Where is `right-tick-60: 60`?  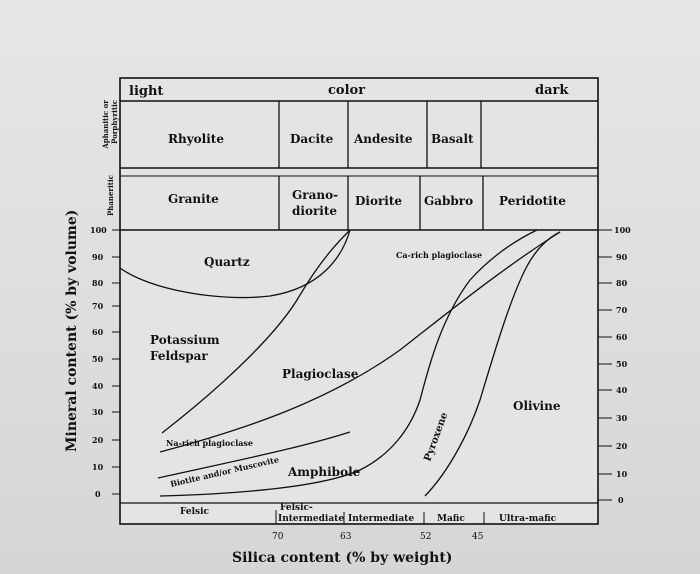 right-tick-60: 60 is located at coordinates (622, 337).